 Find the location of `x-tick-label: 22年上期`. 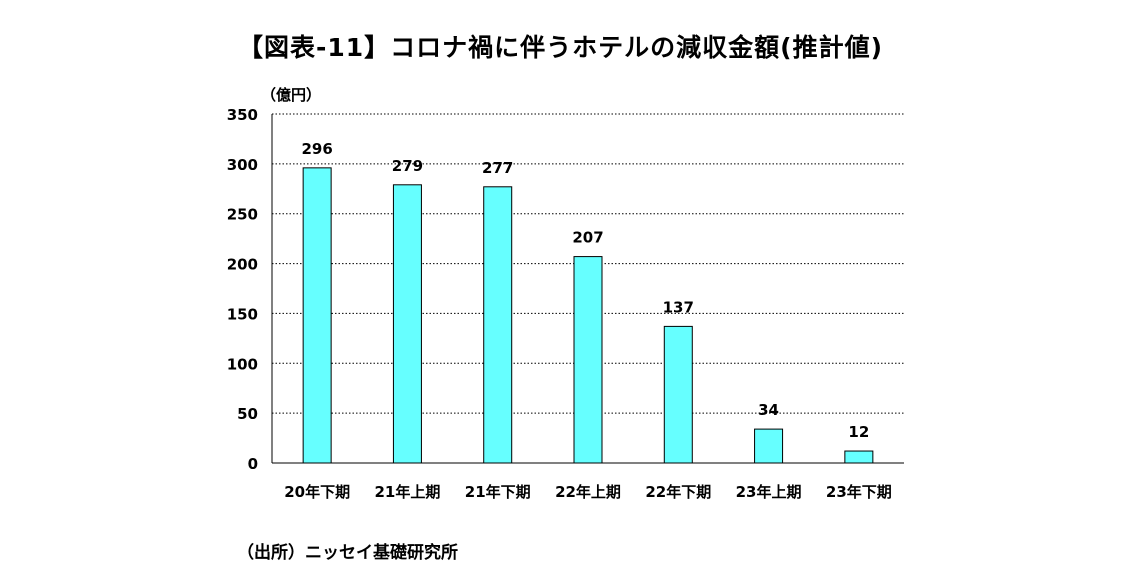

x-tick-label: 22年上期 is located at coordinates (588, 492).